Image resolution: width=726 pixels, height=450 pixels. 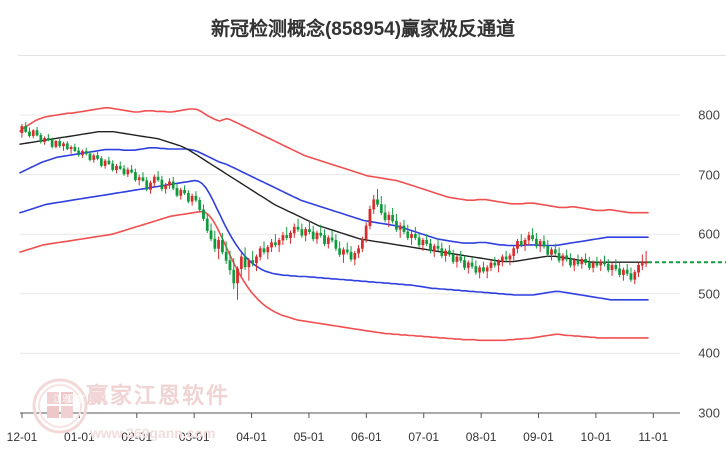 What do you see at coordinates (60, 406) in the screenshot?
I see `watermark-logo-icon: 江恩 赢家` at bounding box center [60, 406].